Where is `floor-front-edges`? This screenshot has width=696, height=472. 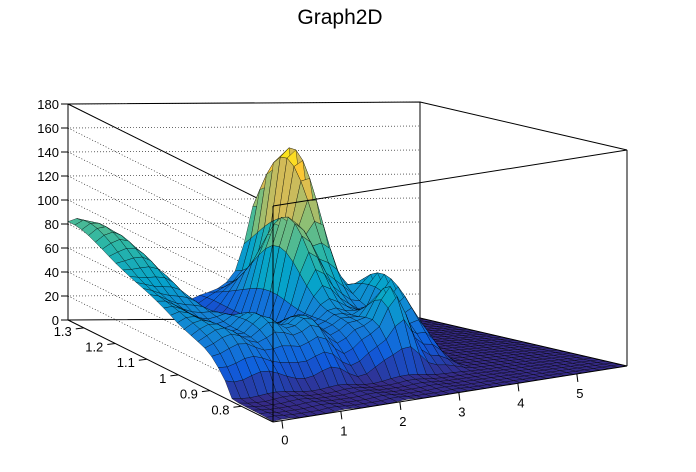 floor-front-edges is located at coordinates (450, 370).